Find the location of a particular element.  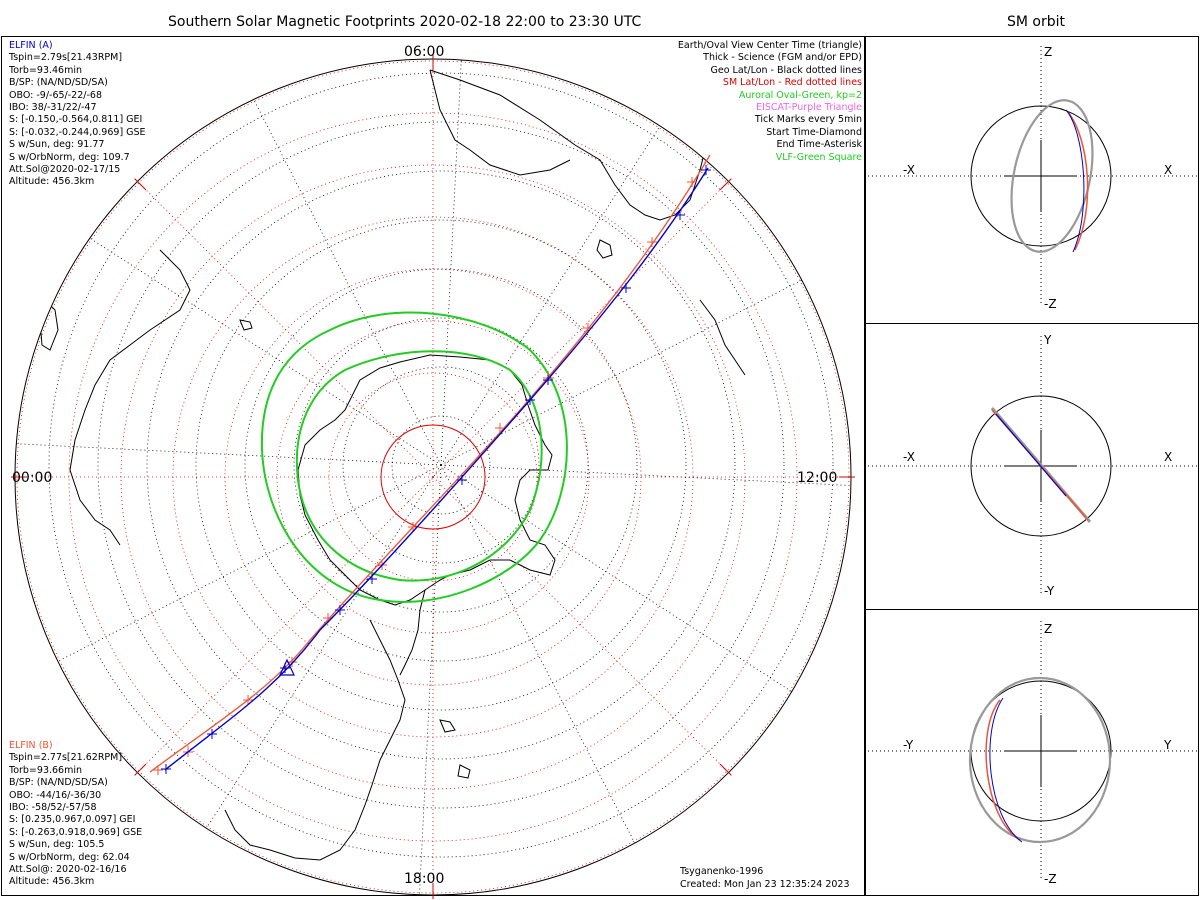

orbit-yz-top: Z is located at coordinates (1048, 629).